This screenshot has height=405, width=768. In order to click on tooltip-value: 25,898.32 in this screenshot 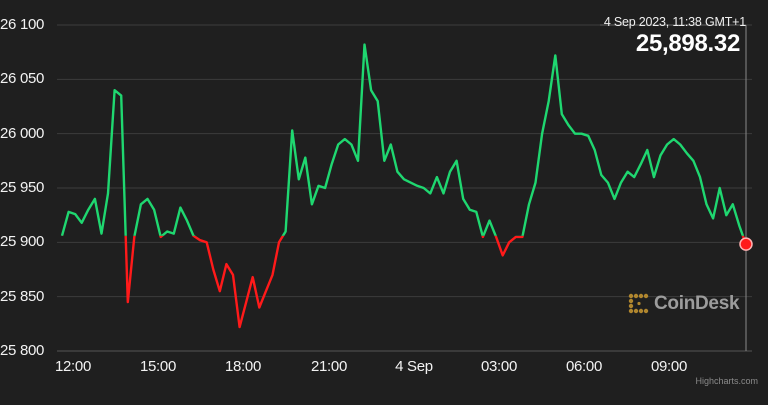, I will do `click(687, 43)`.